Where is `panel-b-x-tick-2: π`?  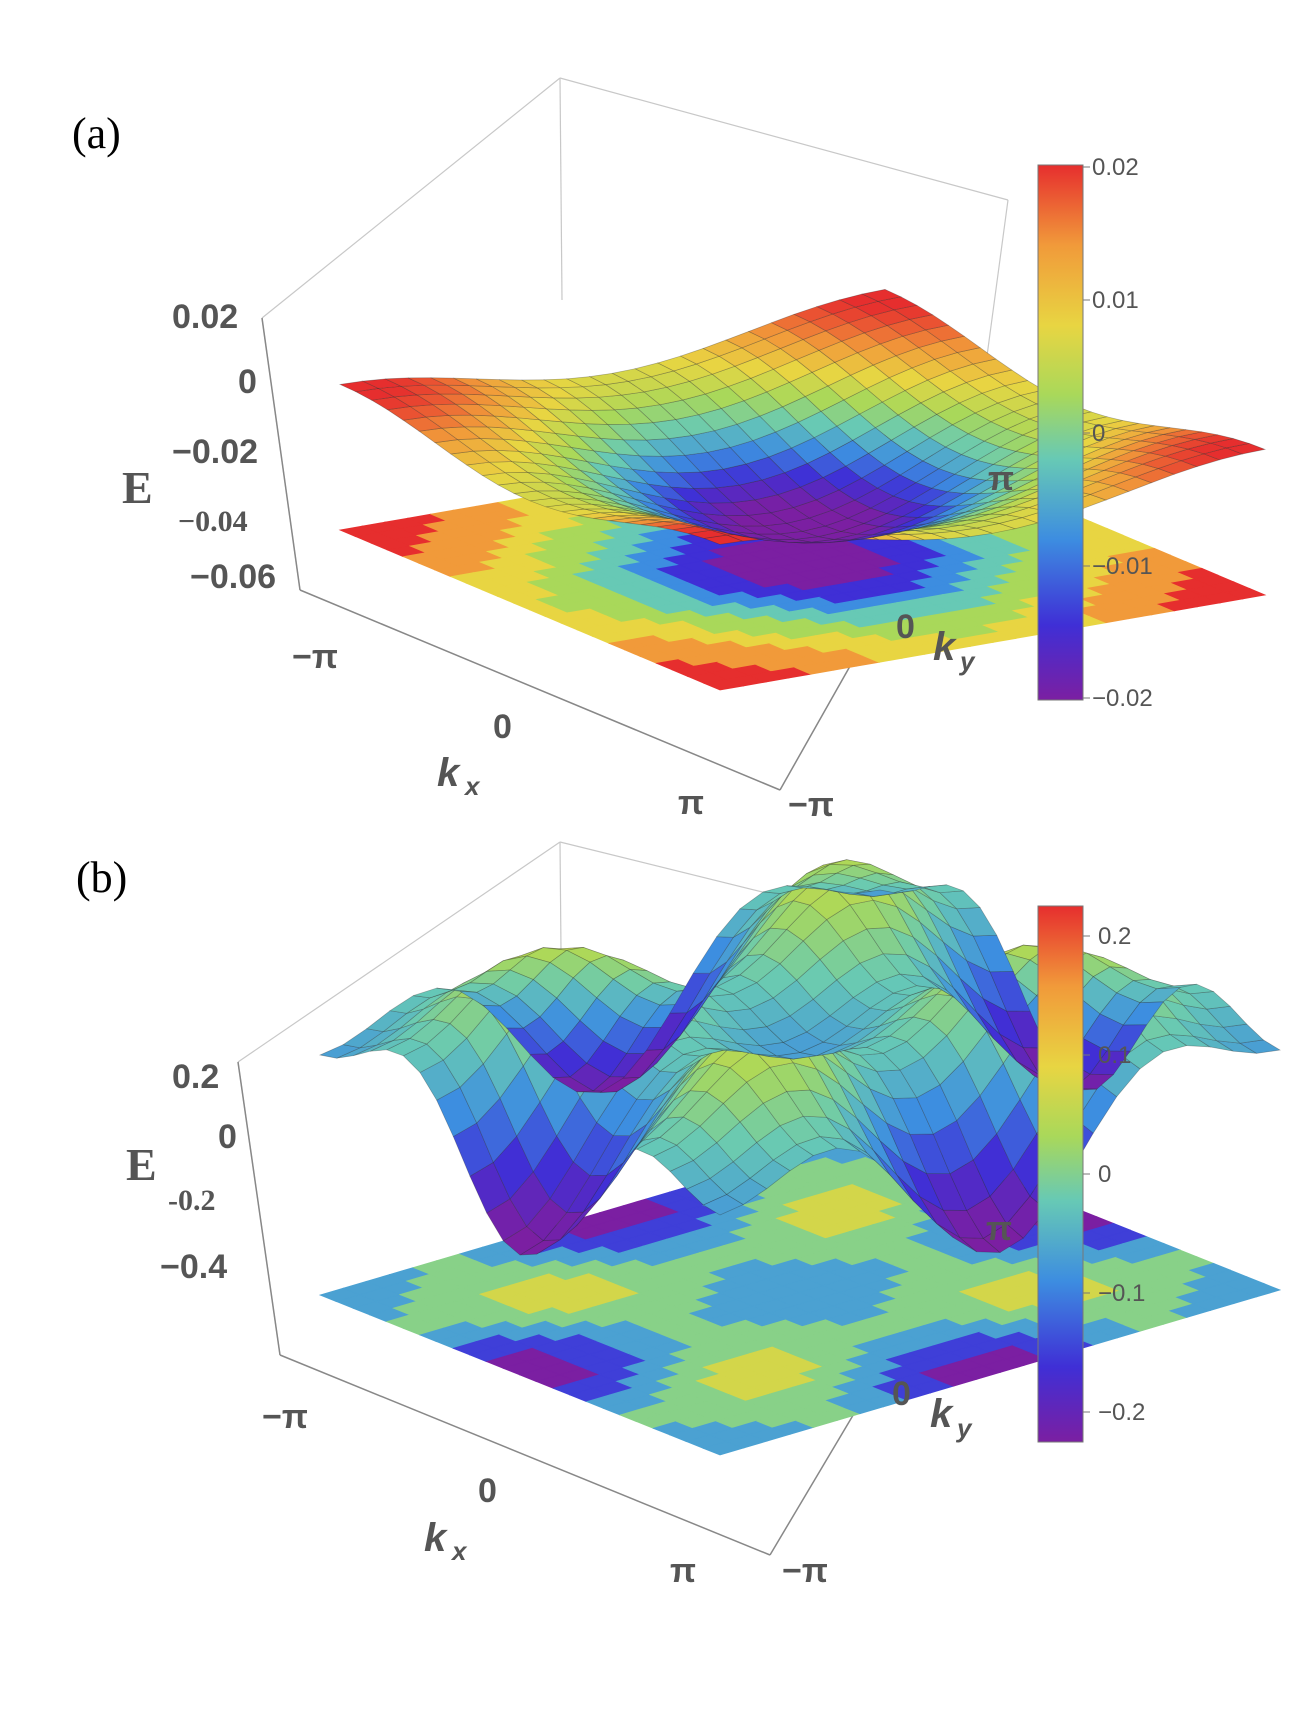 panel-b-x-tick-2: π is located at coordinates (683, 1571).